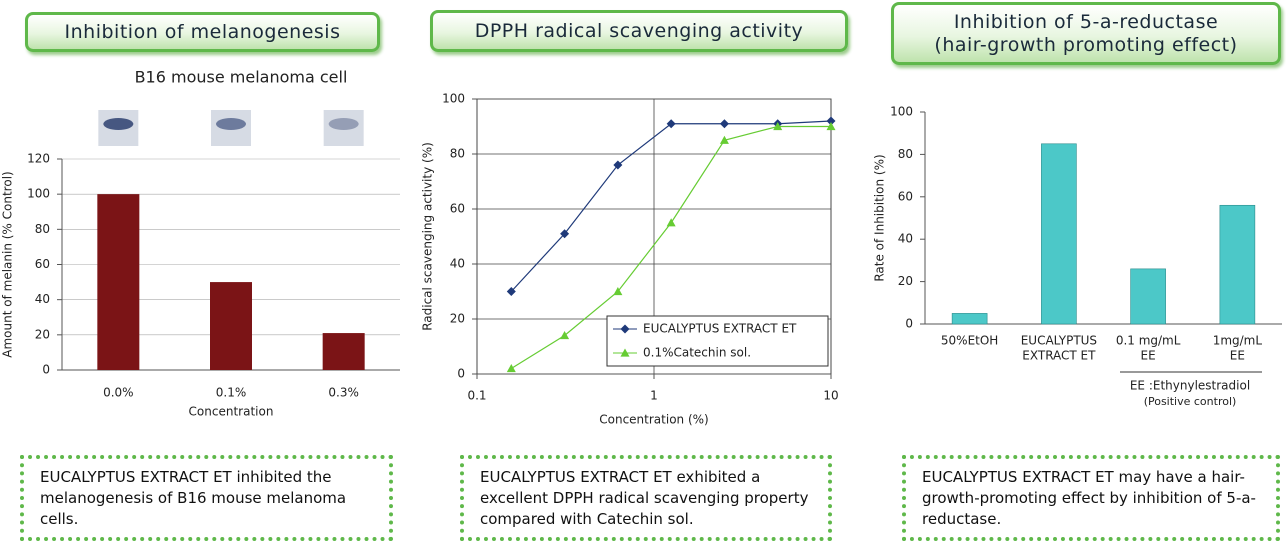 The height and width of the screenshot is (543, 1286). I want to click on panel-header: DPPH radical scavenging activity, so click(639, 31).